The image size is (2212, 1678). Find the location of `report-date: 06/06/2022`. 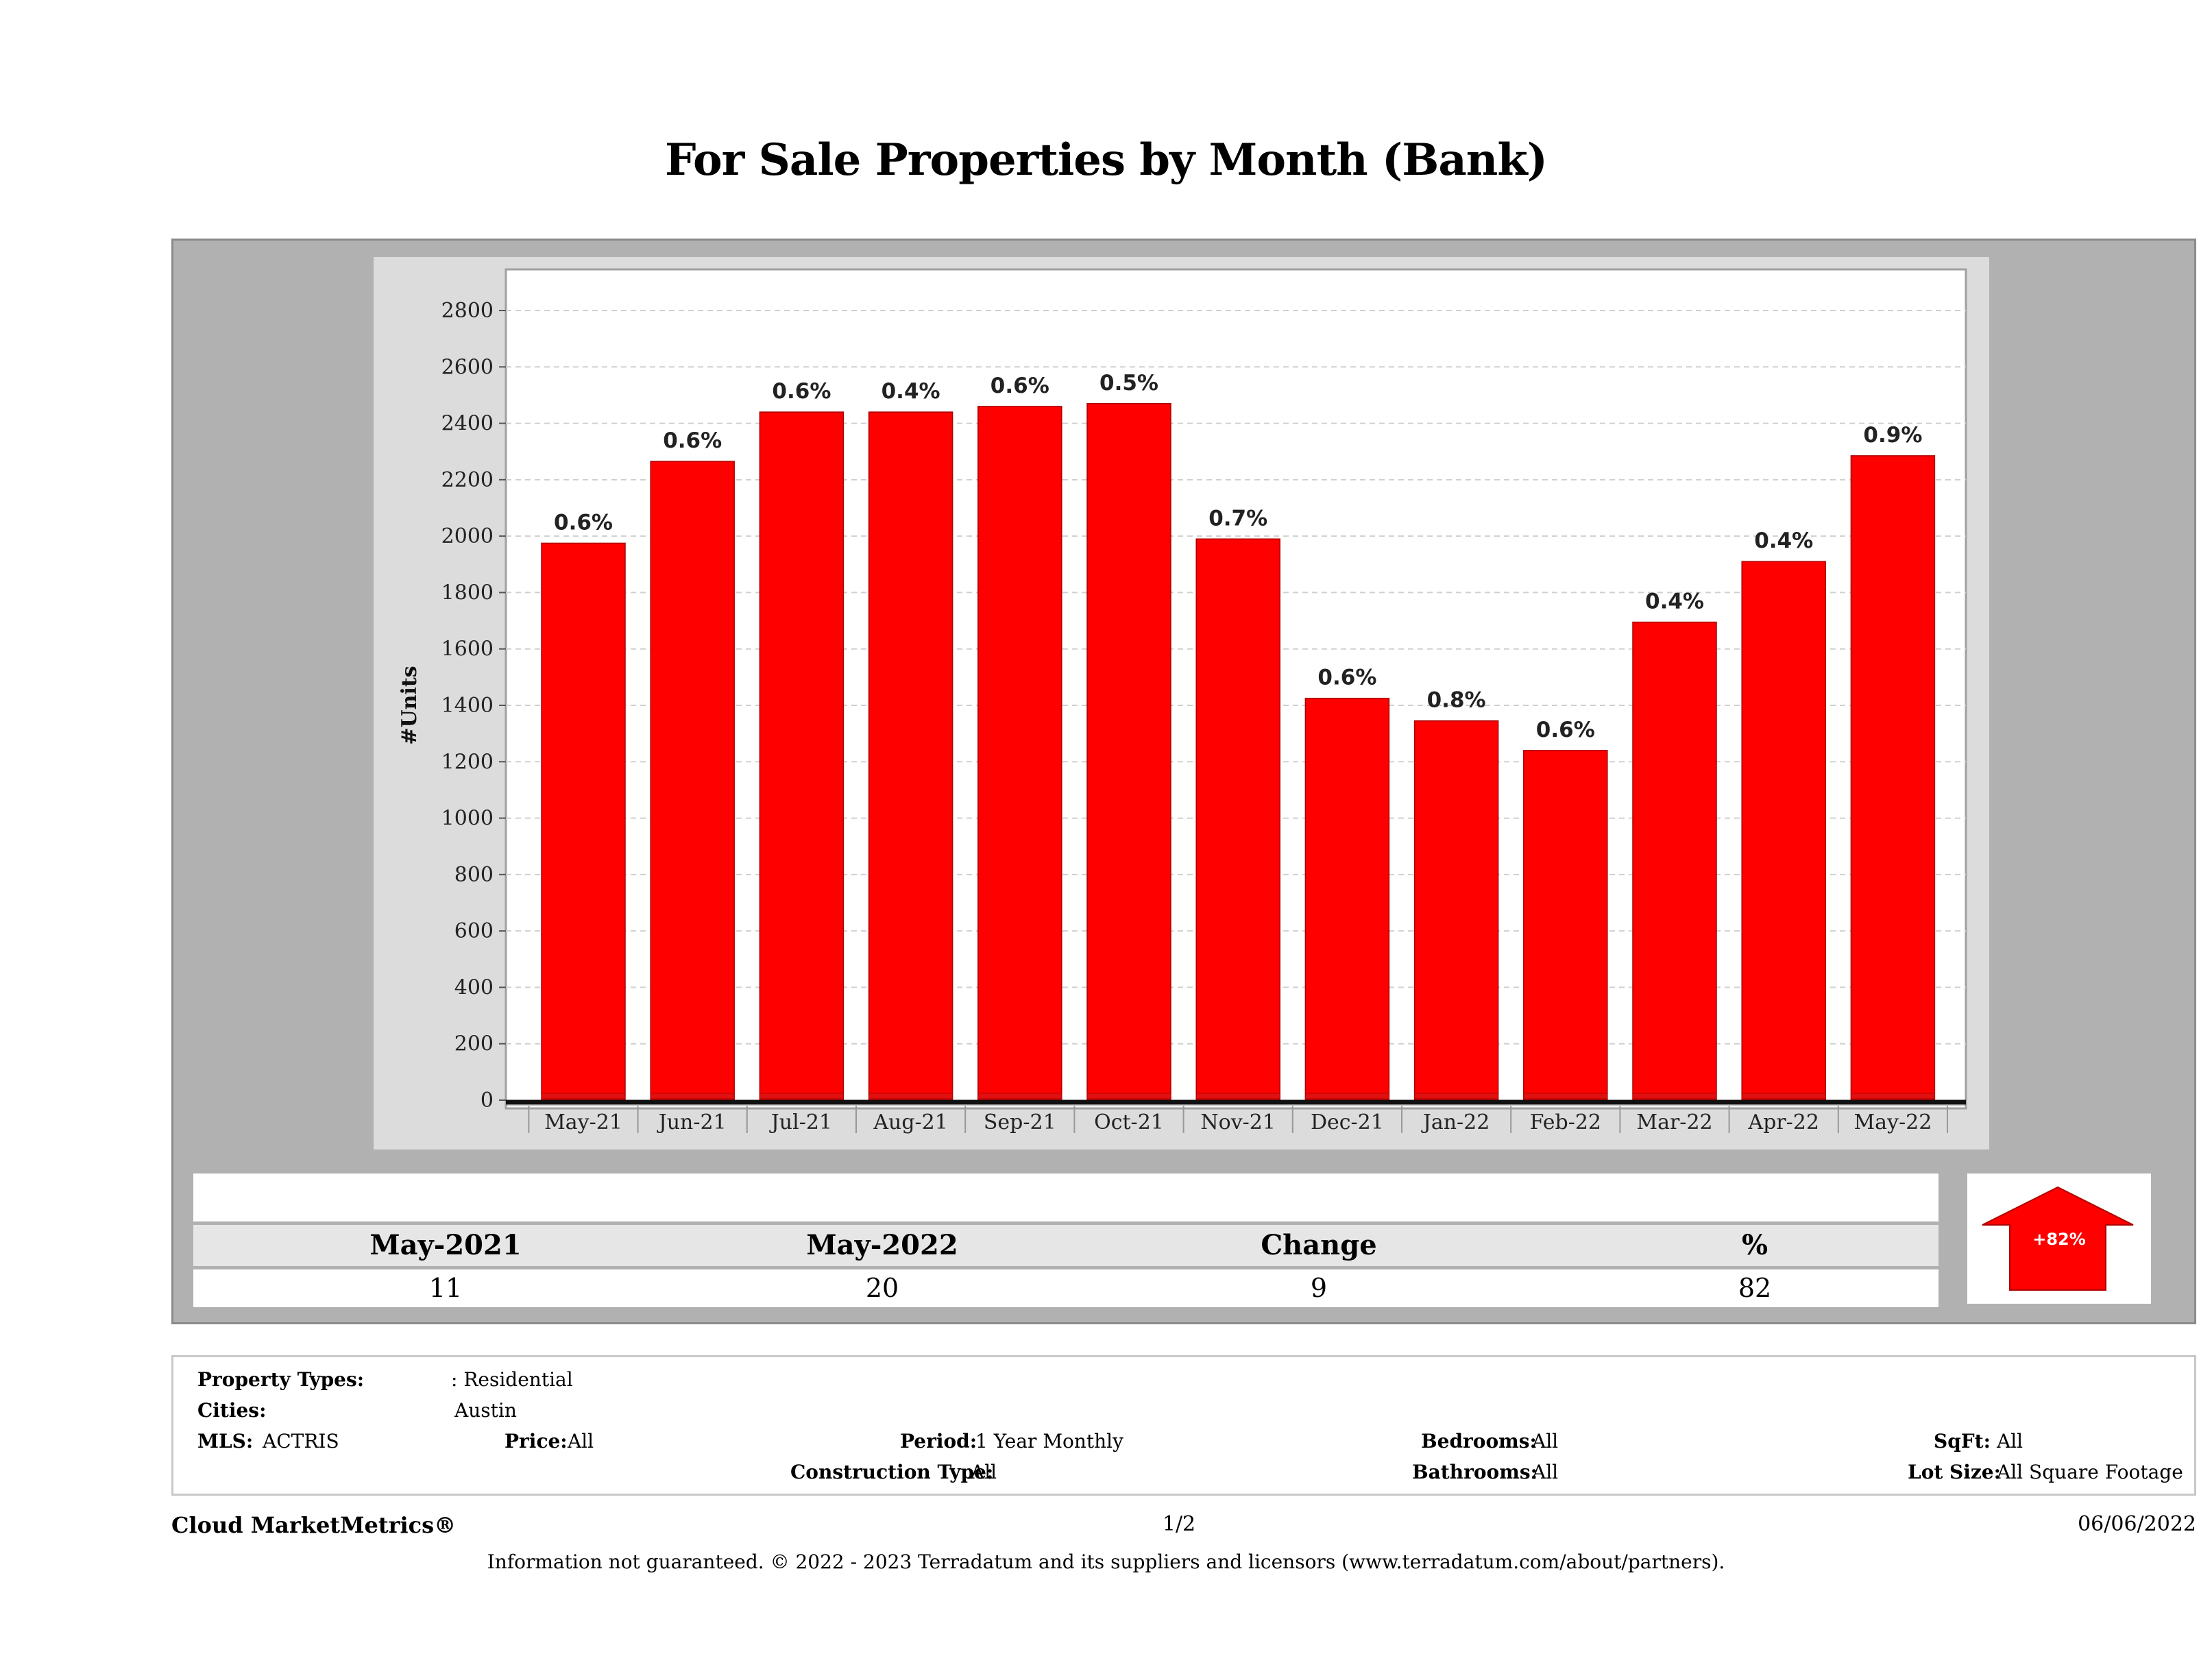

report-date: 06/06/2022 is located at coordinates (2137, 1524).